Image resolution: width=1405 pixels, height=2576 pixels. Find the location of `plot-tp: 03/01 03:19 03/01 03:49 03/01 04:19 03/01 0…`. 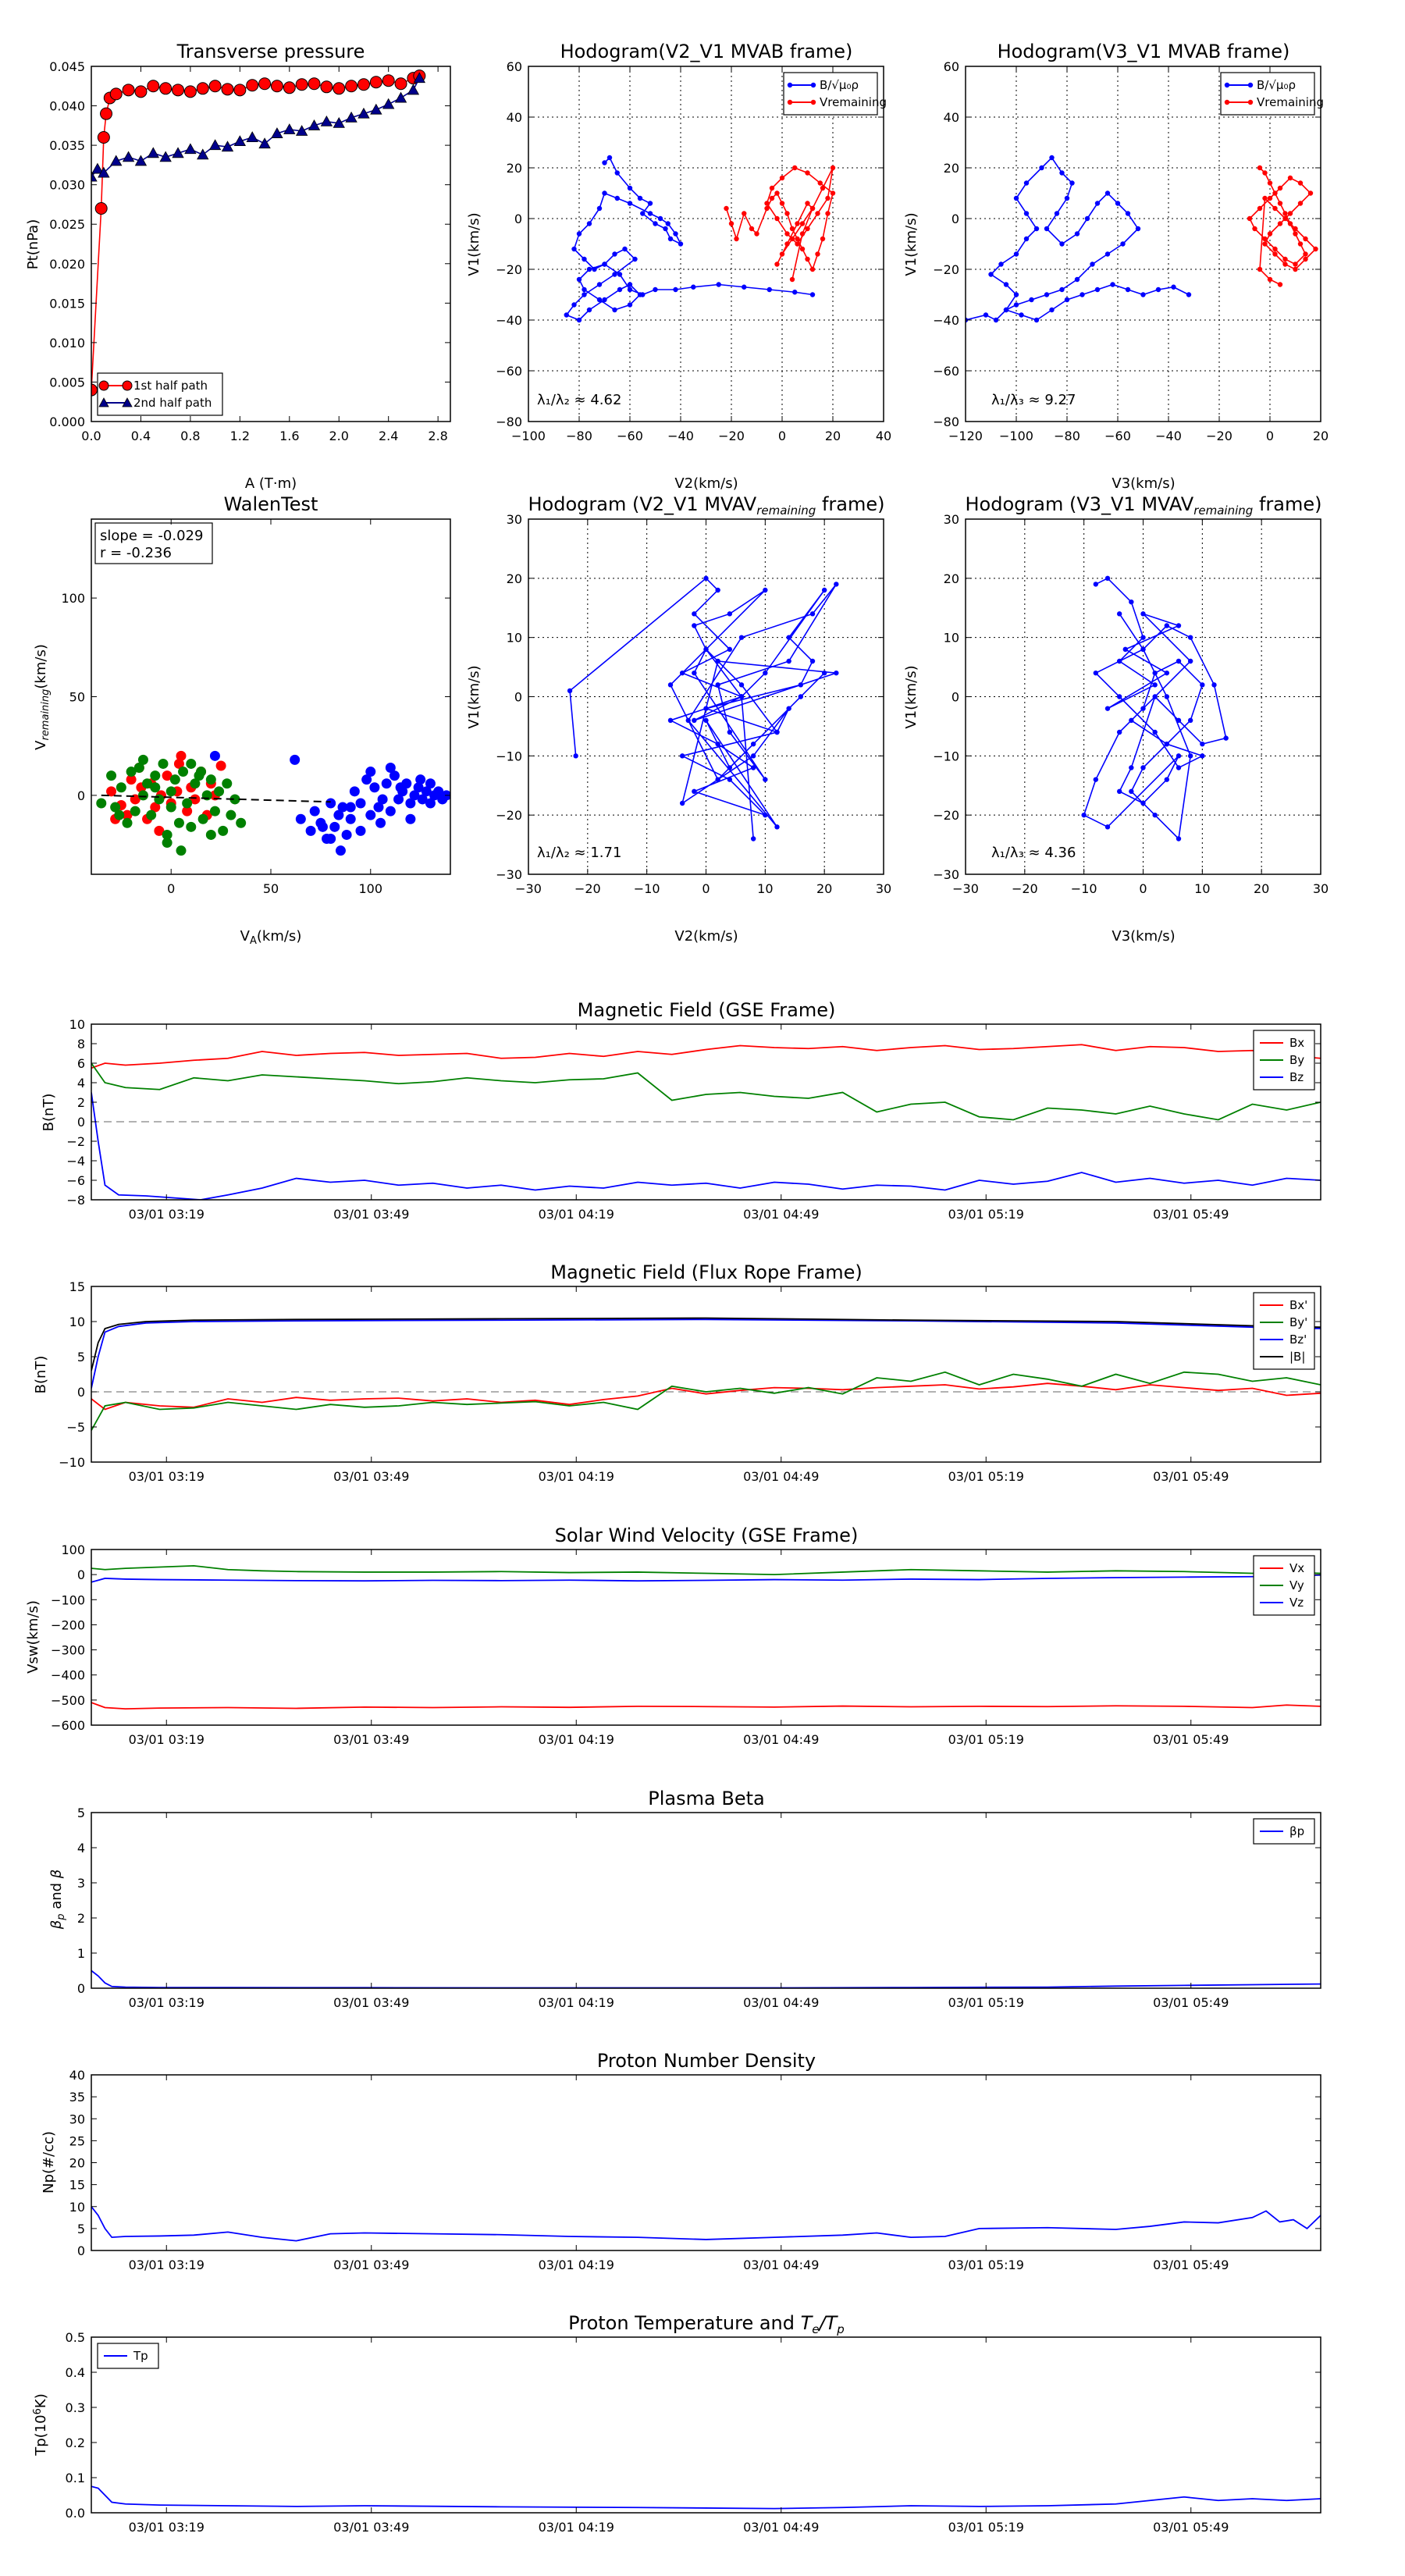

plot-tp: 03/01 03:19 03/01 03:49 03/01 04:19 03/01 0… is located at coordinates (693, 2432).